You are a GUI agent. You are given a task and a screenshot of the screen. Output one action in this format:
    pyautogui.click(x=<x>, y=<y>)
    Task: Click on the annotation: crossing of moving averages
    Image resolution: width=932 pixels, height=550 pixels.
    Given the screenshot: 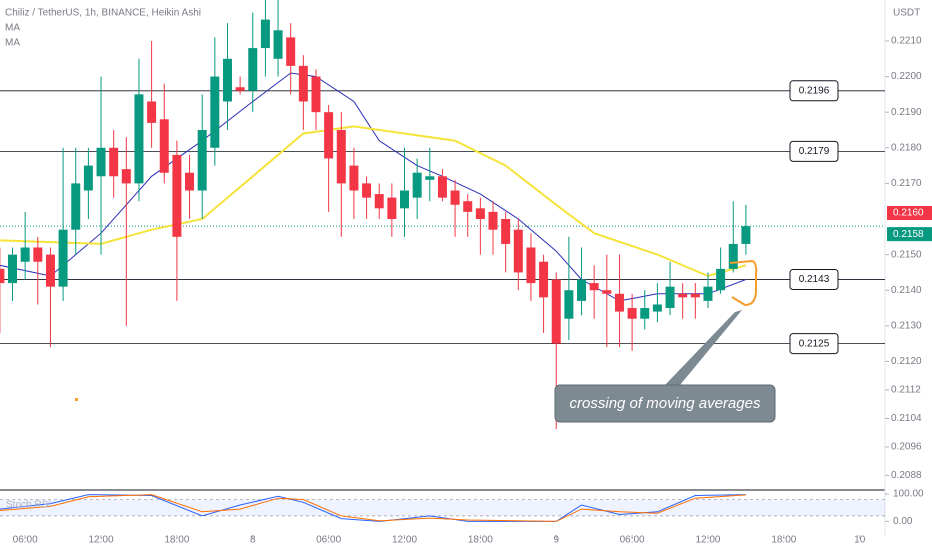 What is the action you would take?
    pyautogui.click(x=665, y=403)
    